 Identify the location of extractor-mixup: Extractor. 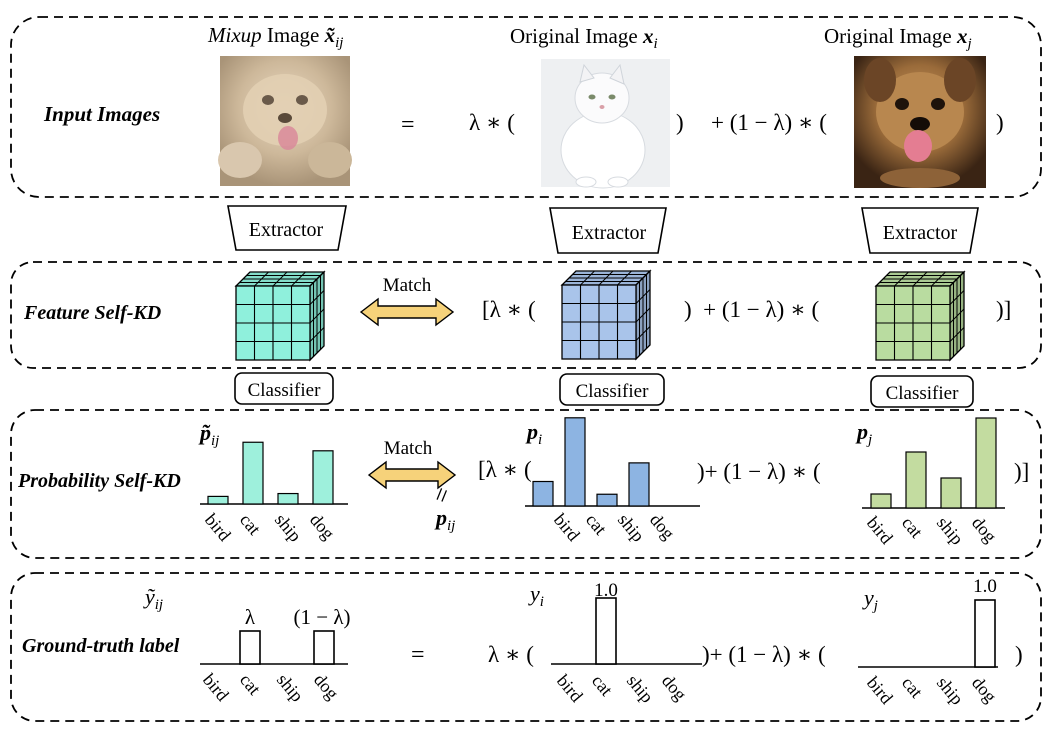
(287, 228).